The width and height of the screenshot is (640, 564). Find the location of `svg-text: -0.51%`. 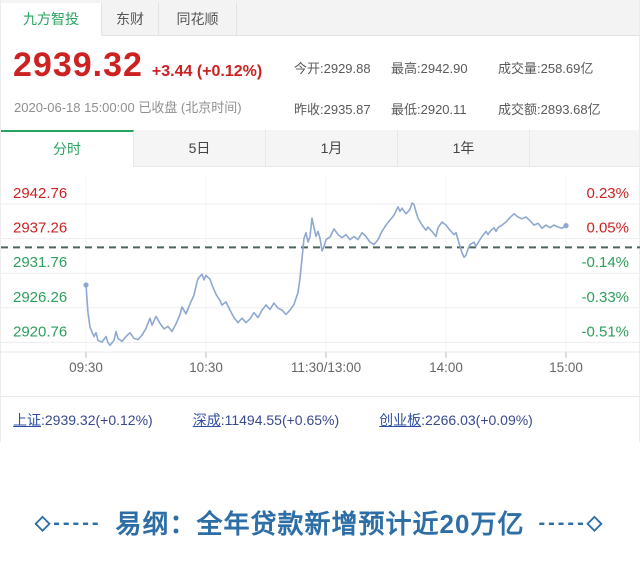

svg-text: -0.51% is located at coordinates (605, 331).